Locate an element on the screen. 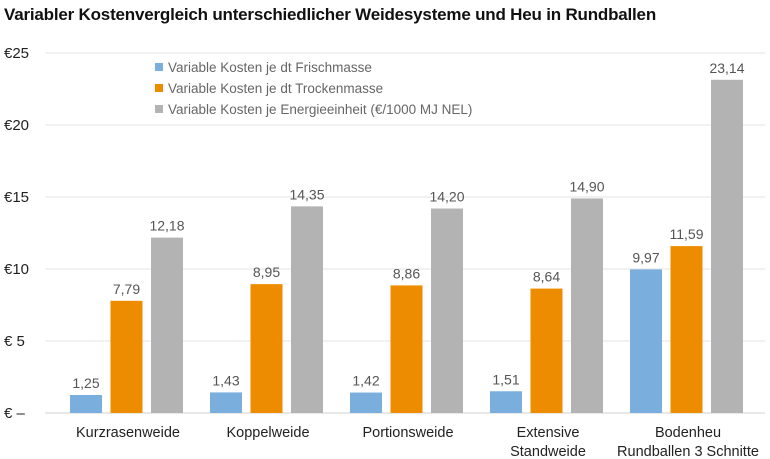 This screenshot has height=459, width=770. data-label: 8,64 is located at coordinates (546, 277).